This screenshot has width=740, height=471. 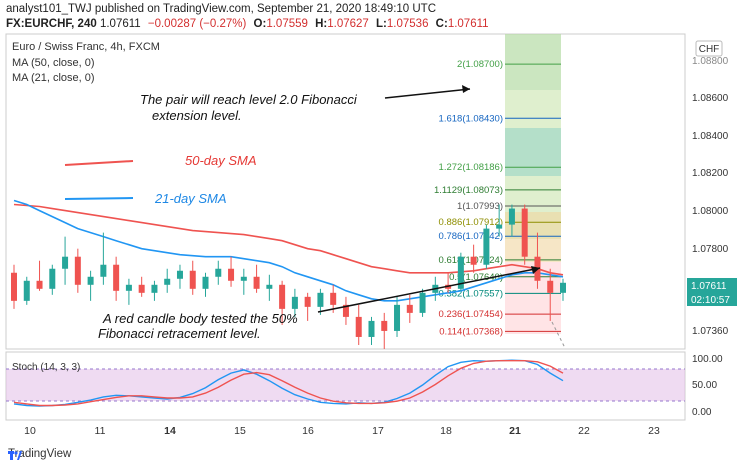 I want to click on sma50-legend-line, so click(x=99, y=163).